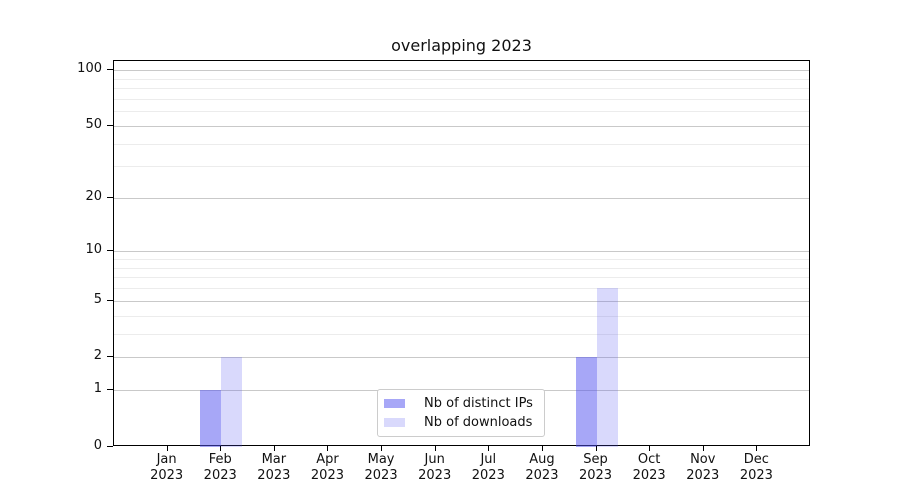  I want to click on y-tick-label: 2, so click(97, 356).